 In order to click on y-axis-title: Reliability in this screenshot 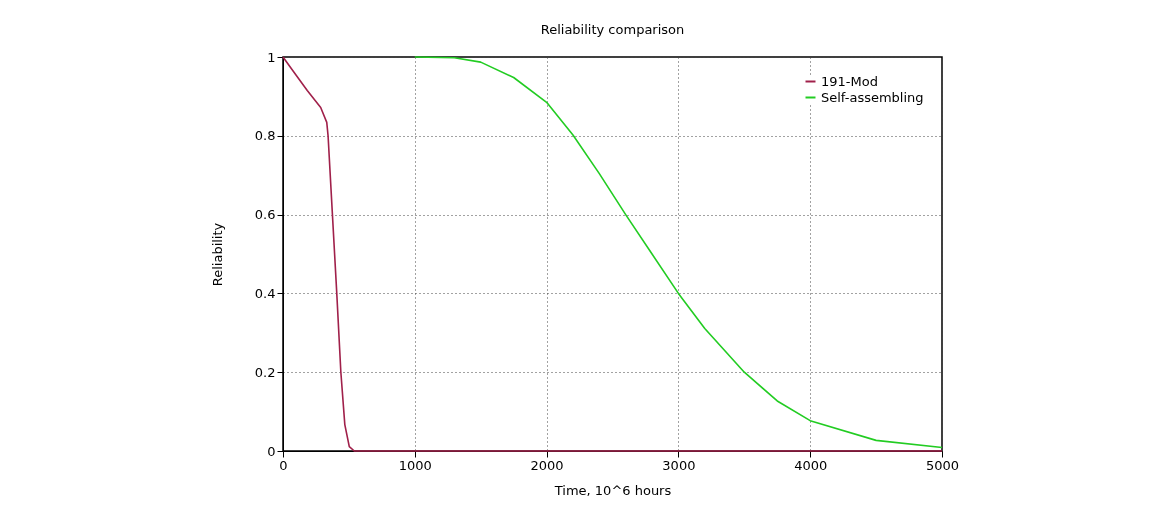, I will do `click(217, 254)`.